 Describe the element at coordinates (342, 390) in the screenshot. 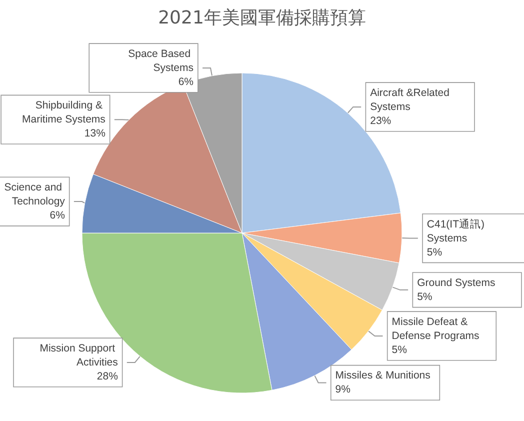

I see `data-label: 9%` at that location.